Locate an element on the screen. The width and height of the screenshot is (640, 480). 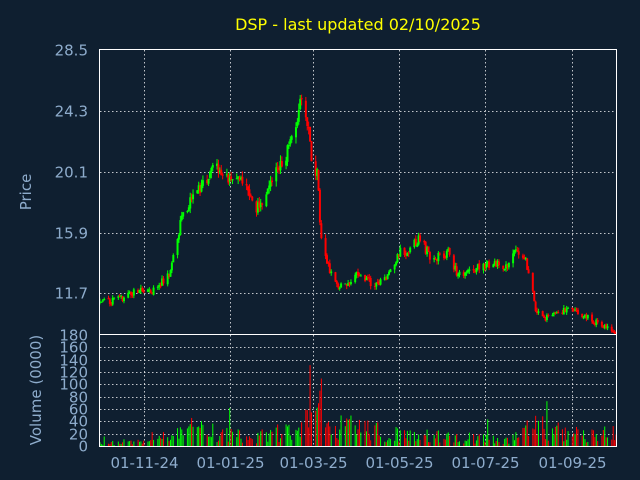
volume-tick-label: 80 is located at coordinates (78, 398).